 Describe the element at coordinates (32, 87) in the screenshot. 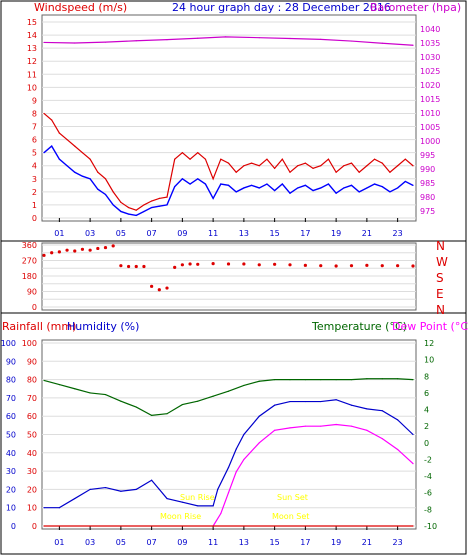

I see `y-tick-label: 10` at that location.